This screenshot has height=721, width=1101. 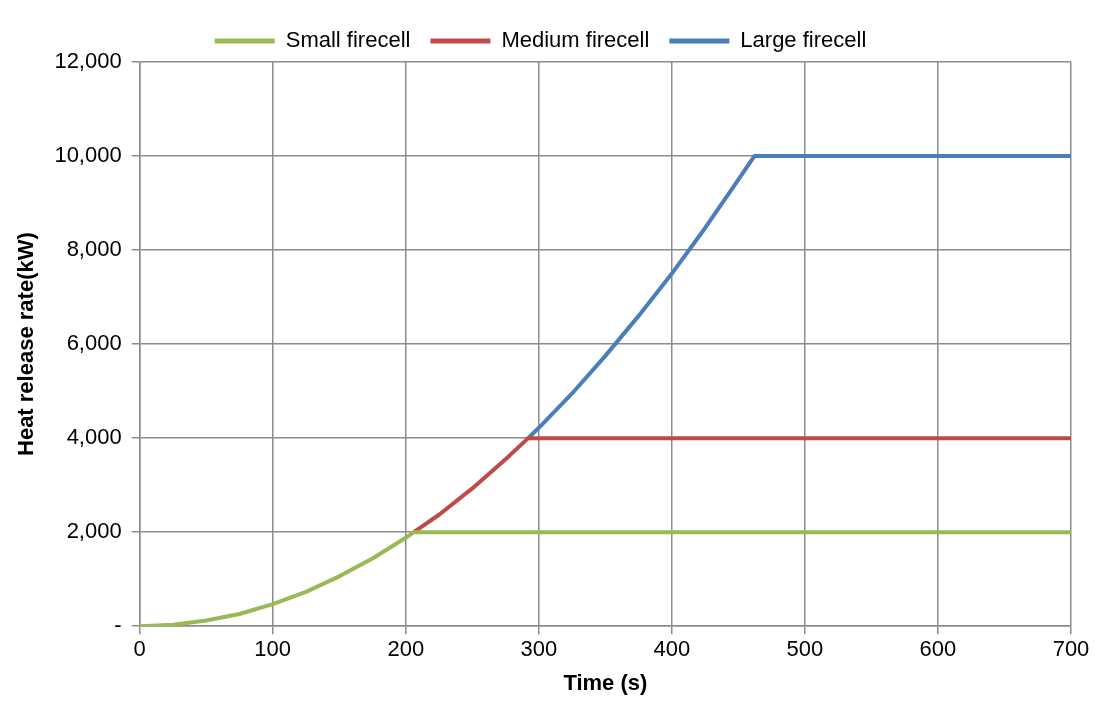 I want to click on x-axis-title: Time (s), so click(x=605, y=682).